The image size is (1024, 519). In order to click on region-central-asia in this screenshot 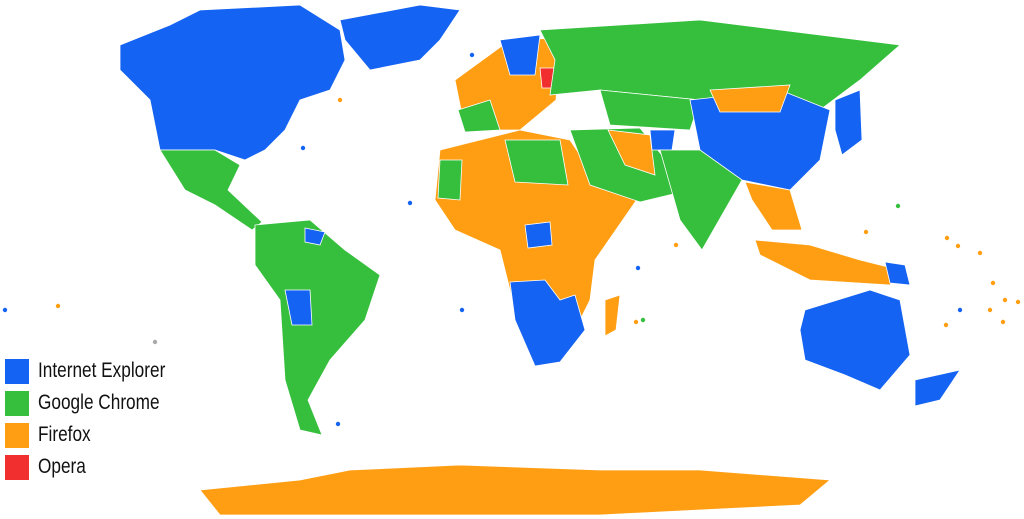, I will do `click(650, 110)`.